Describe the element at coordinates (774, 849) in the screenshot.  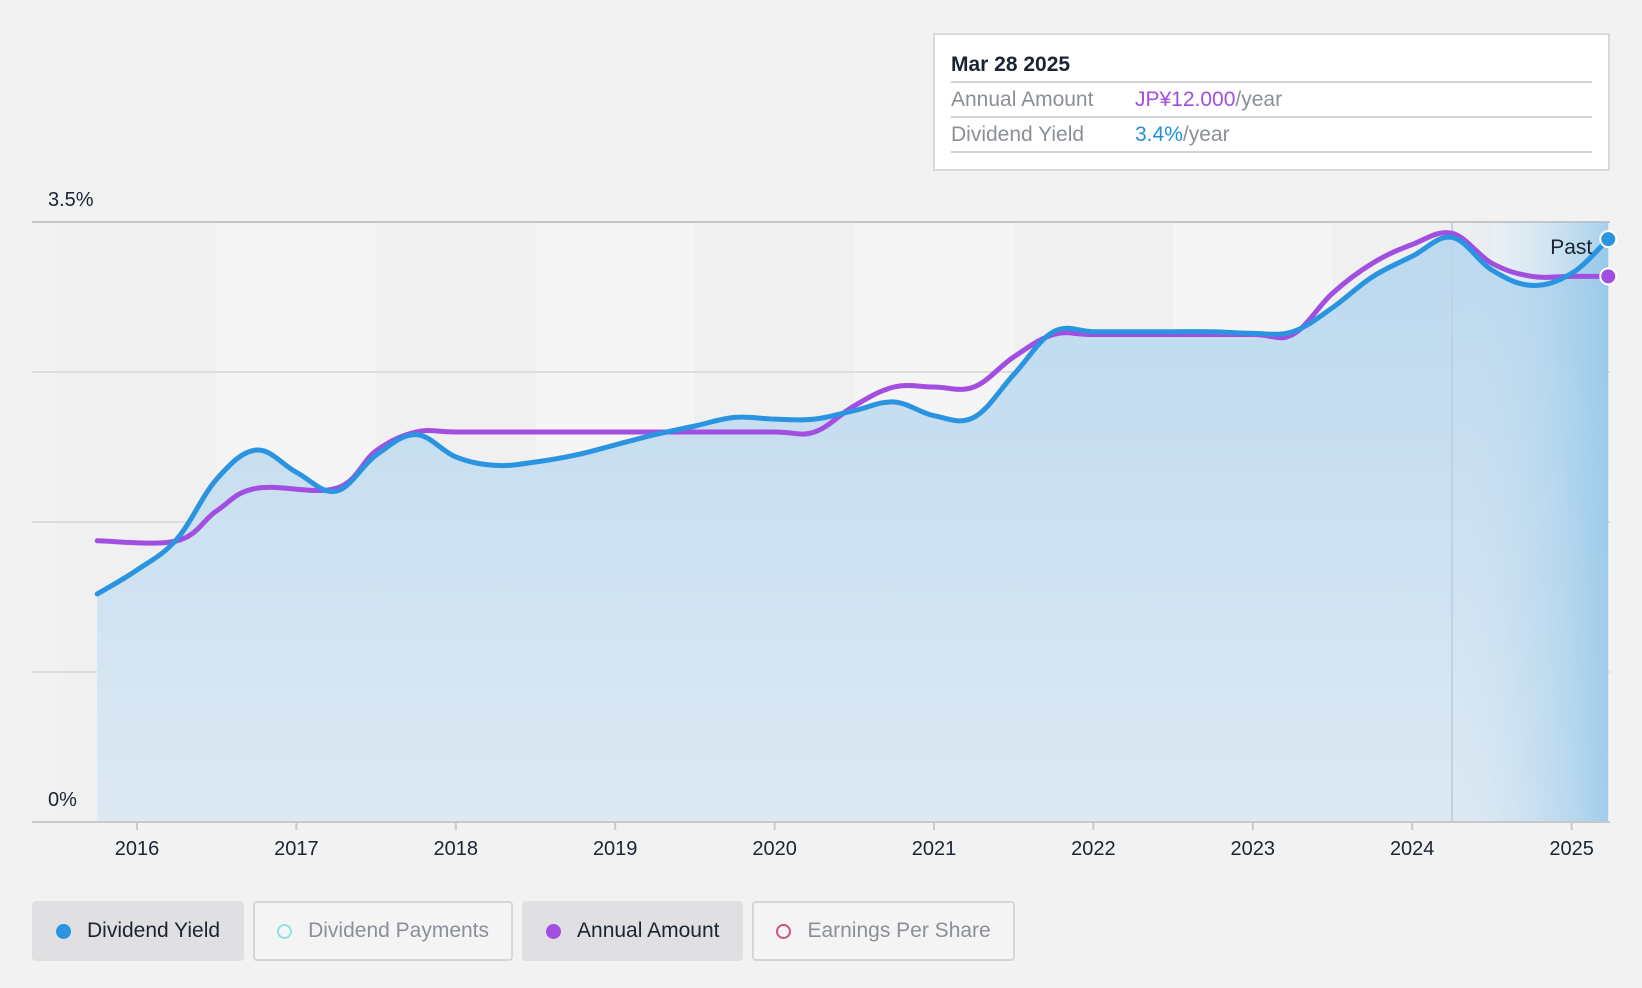
I see `x-tick-label: 2020` at that location.